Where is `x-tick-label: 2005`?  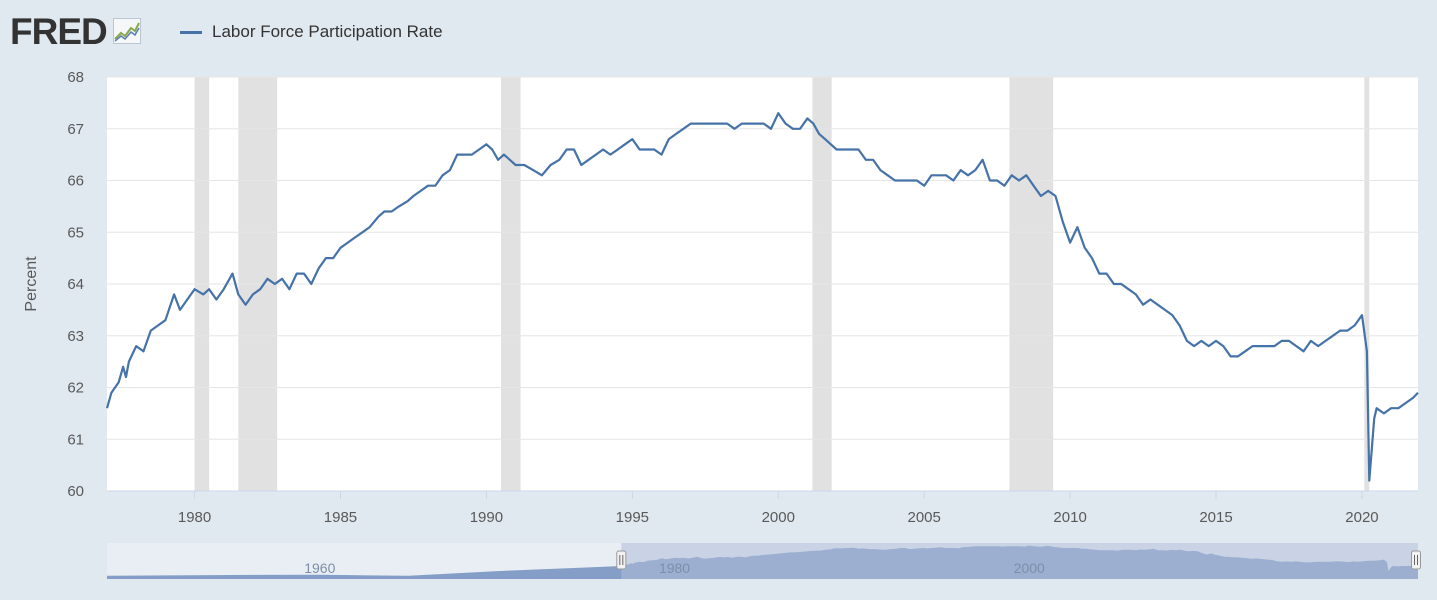
x-tick-label: 2005 is located at coordinates (923, 517).